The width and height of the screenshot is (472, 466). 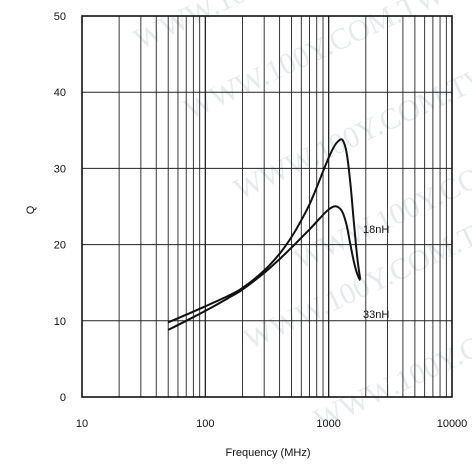 I want to click on y-tick-label: 20, so click(x=60, y=246).